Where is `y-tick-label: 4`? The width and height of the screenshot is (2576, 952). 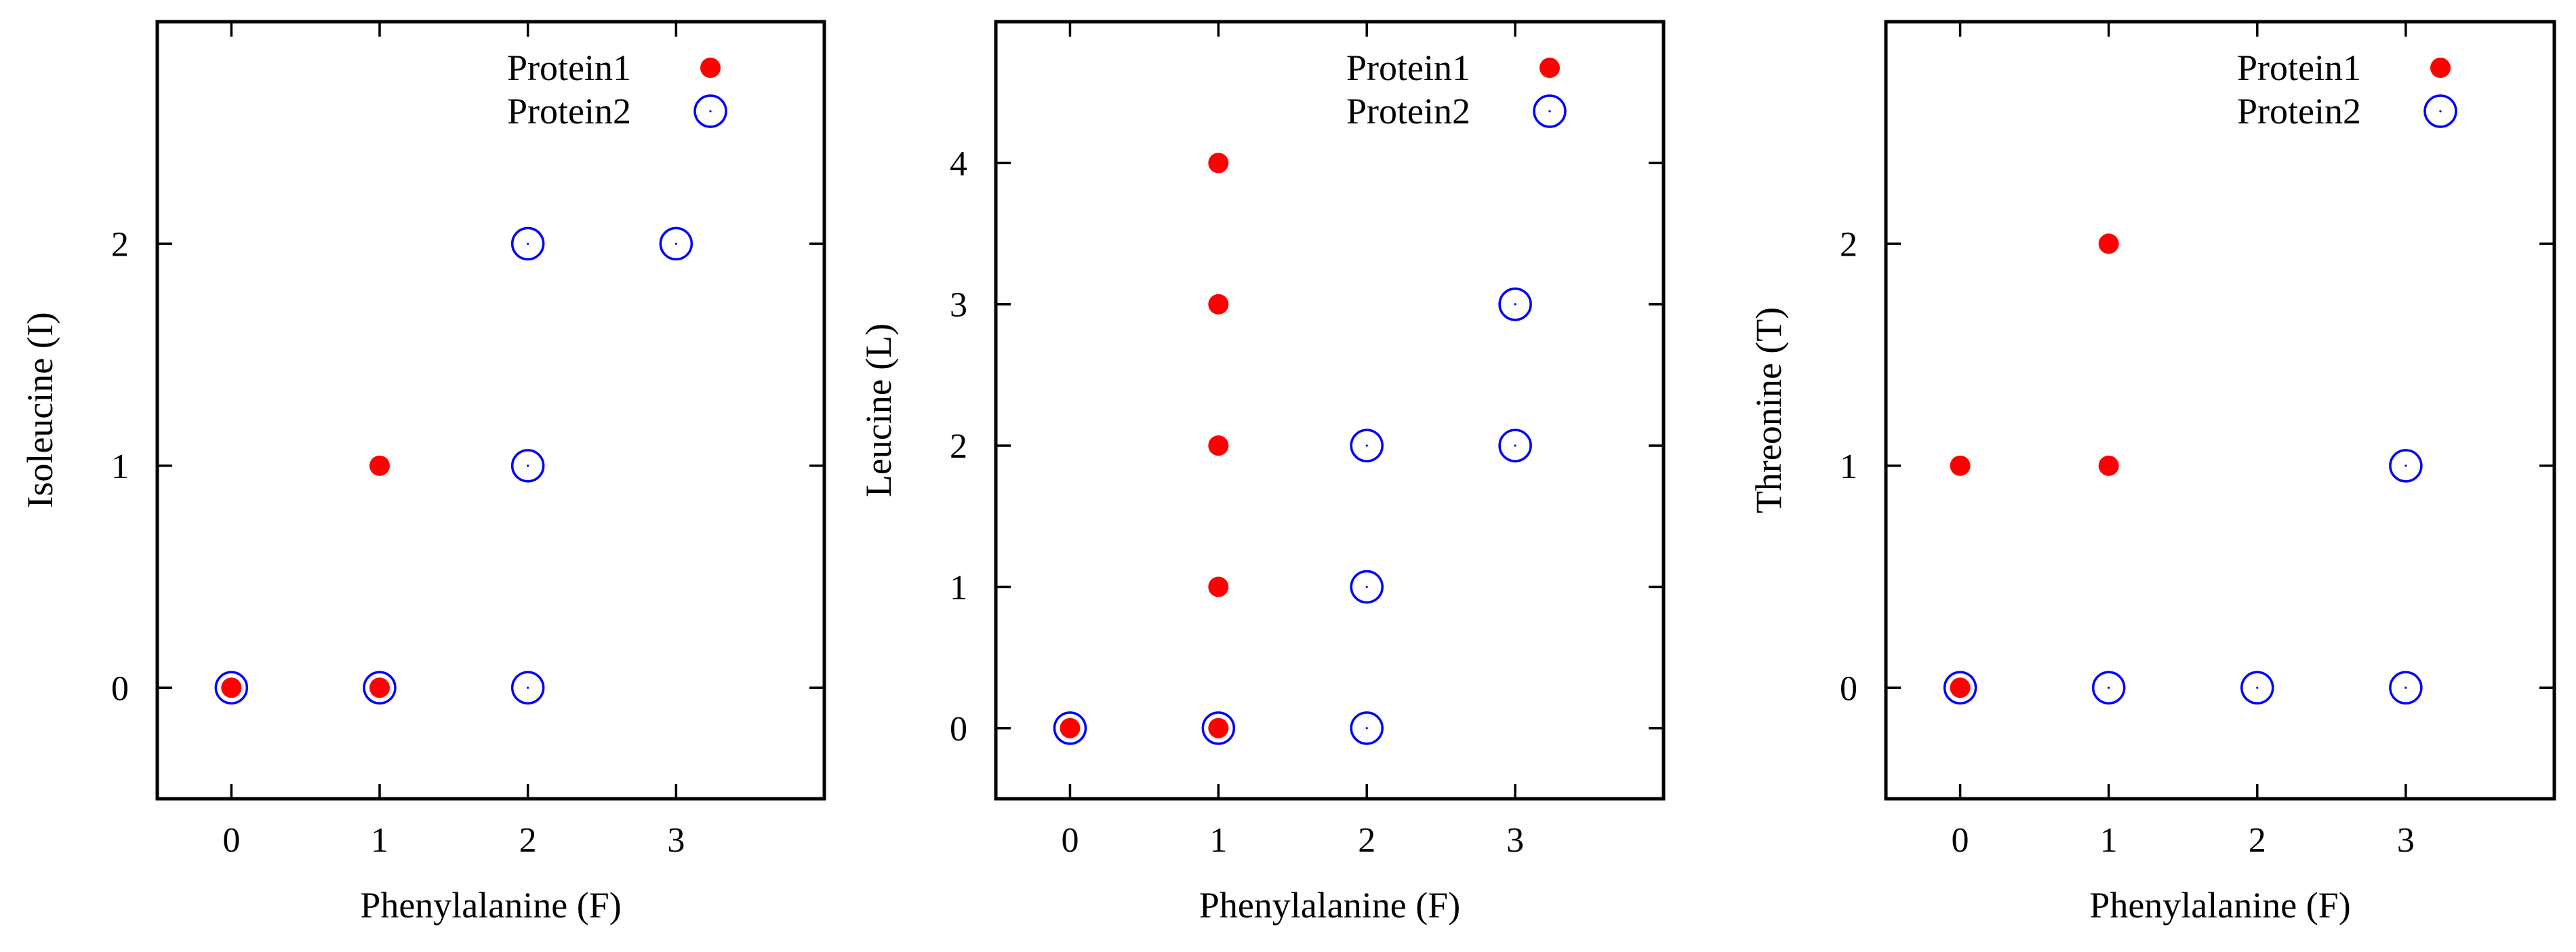 y-tick-label: 4 is located at coordinates (958, 163).